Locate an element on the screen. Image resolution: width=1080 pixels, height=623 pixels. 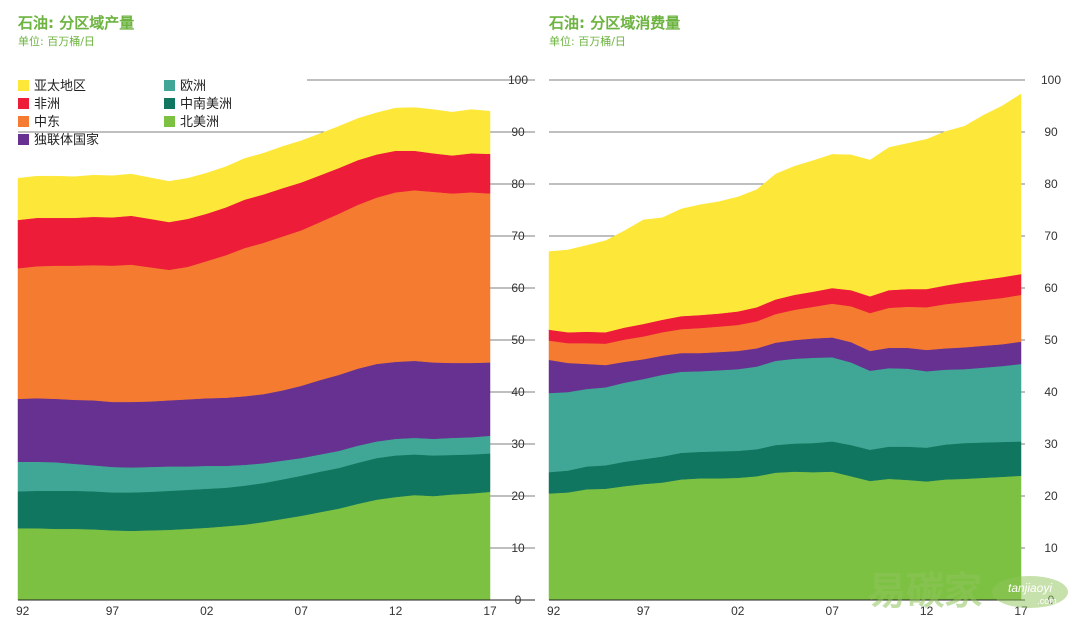
chart-title: 石油: 分区域产量 is located at coordinates (76, 23).